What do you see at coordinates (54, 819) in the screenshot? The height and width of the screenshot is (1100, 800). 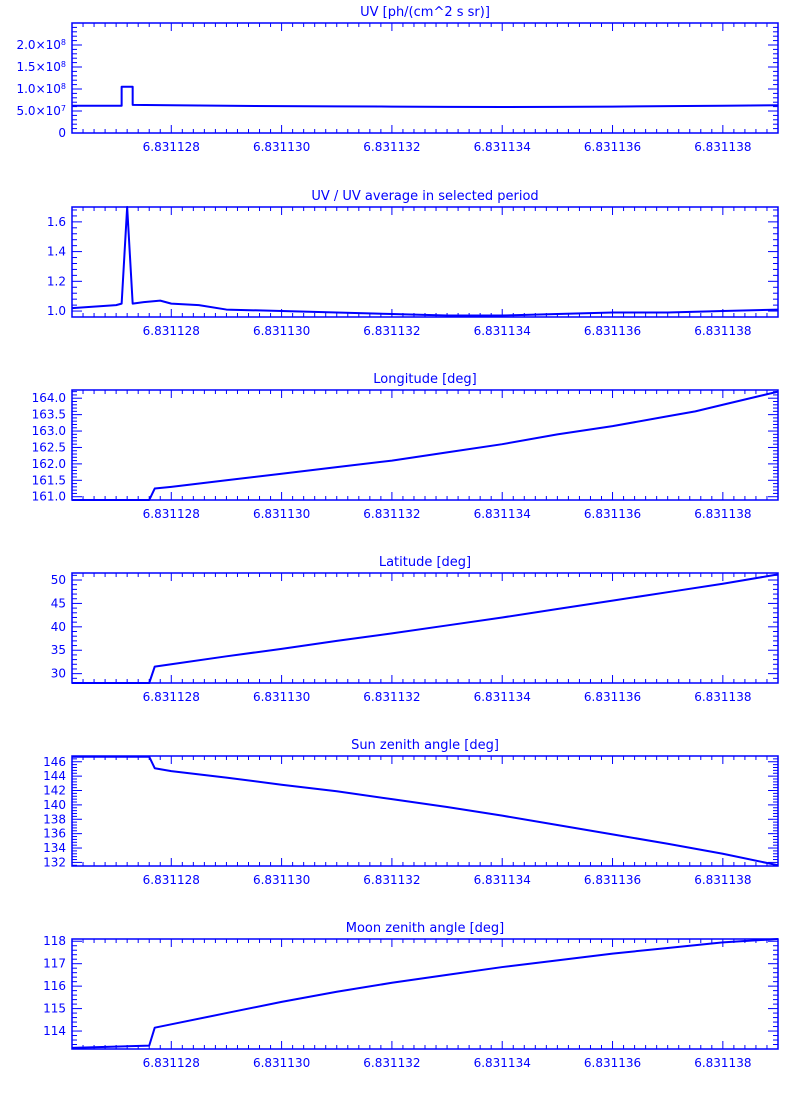 I see `y-tick-label: 138` at bounding box center [54, 819].